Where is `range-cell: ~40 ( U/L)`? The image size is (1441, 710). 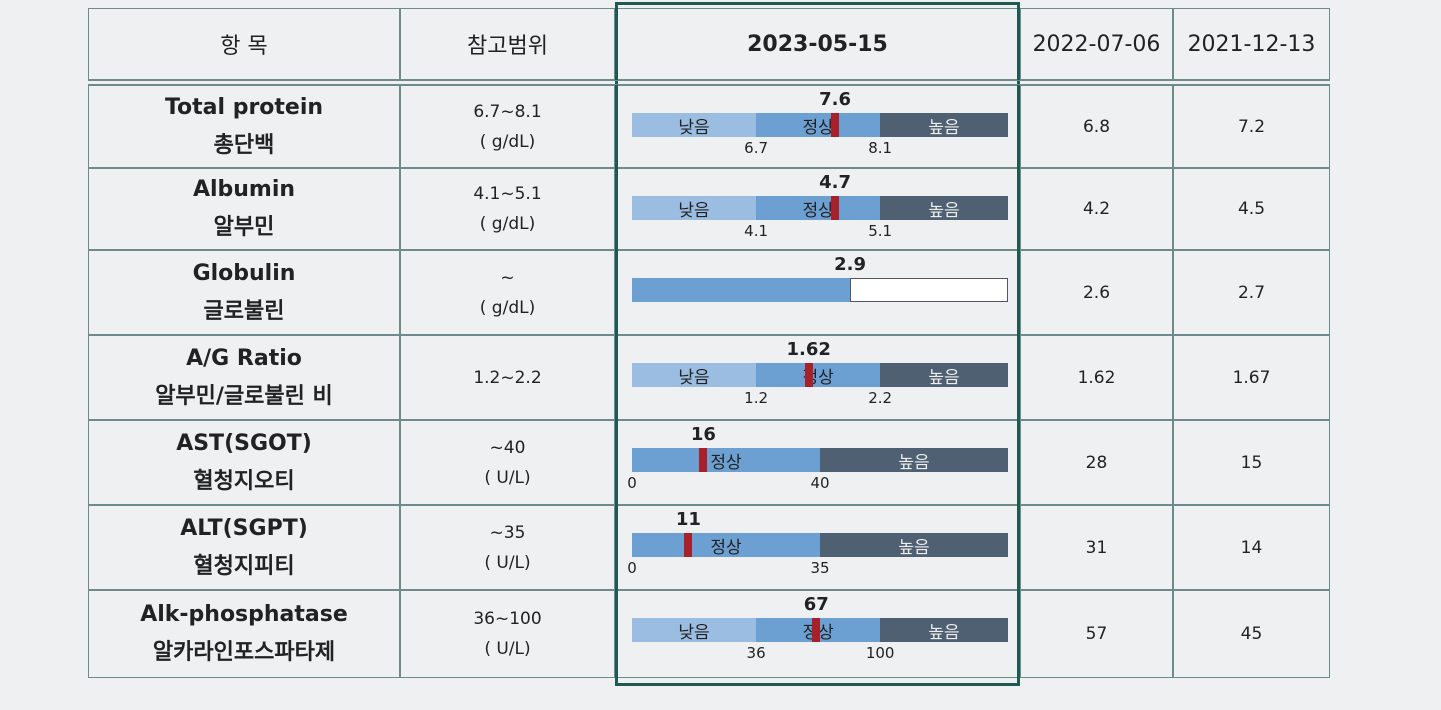 range-cell: ~40 ( U/L) is located at coordinates (507, 462).